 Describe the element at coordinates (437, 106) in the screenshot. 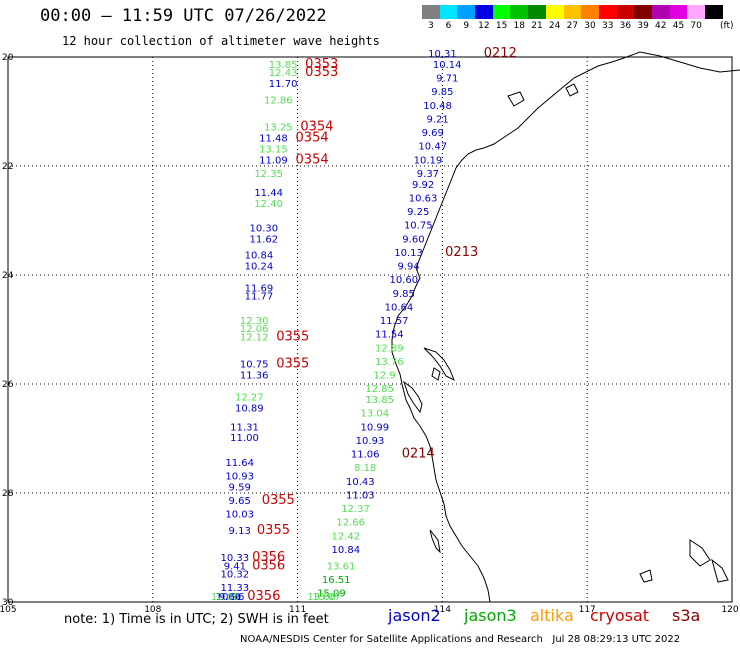

I see `wave-height-label: 10.48` at that location.